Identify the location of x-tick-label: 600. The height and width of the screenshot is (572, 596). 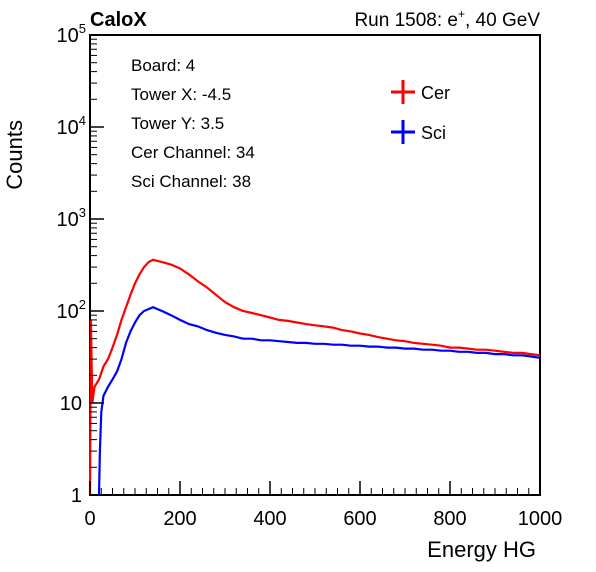
(359, 519).